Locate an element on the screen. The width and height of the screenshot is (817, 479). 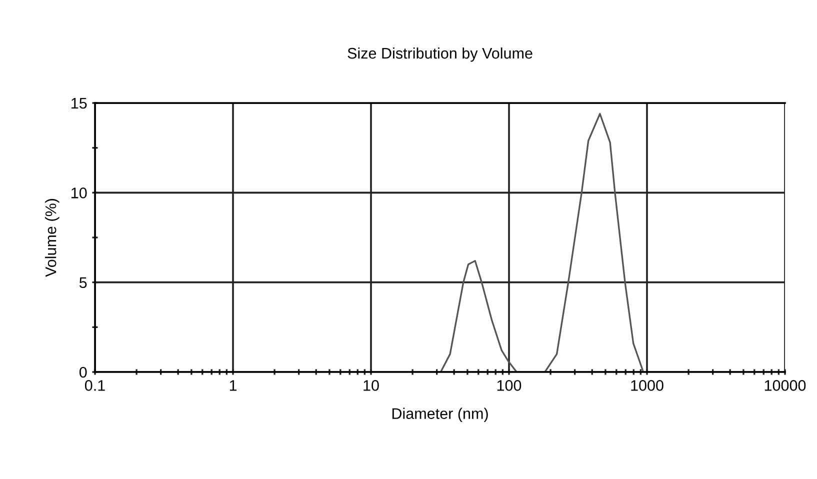
x-axis-title: Diameter (nm) is located at coordinates (440, 415).